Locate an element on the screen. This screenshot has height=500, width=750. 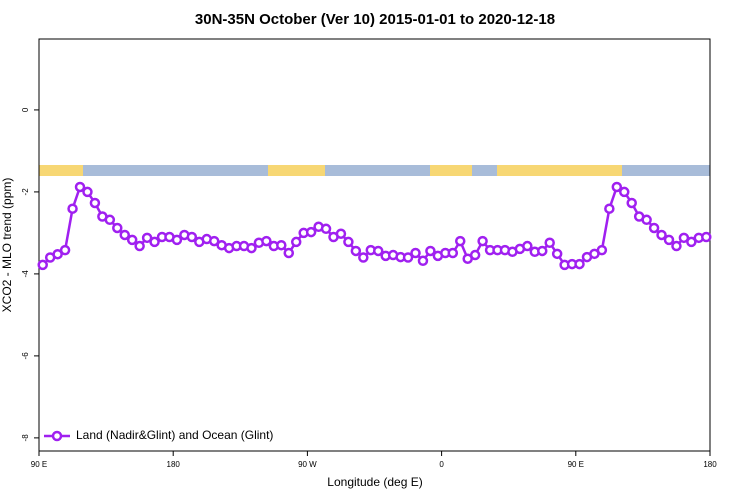
ocean-band is located at coordinates (374, 170).